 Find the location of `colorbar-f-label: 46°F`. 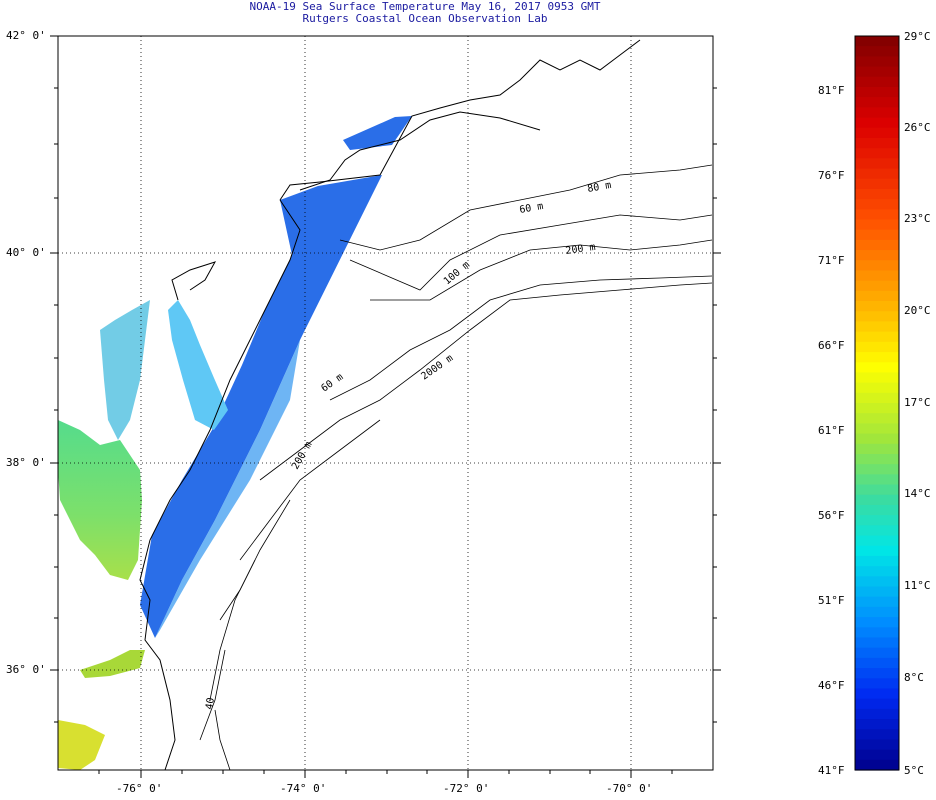

colorbar-f-label: 46°F is located at coordinates (831, 685).